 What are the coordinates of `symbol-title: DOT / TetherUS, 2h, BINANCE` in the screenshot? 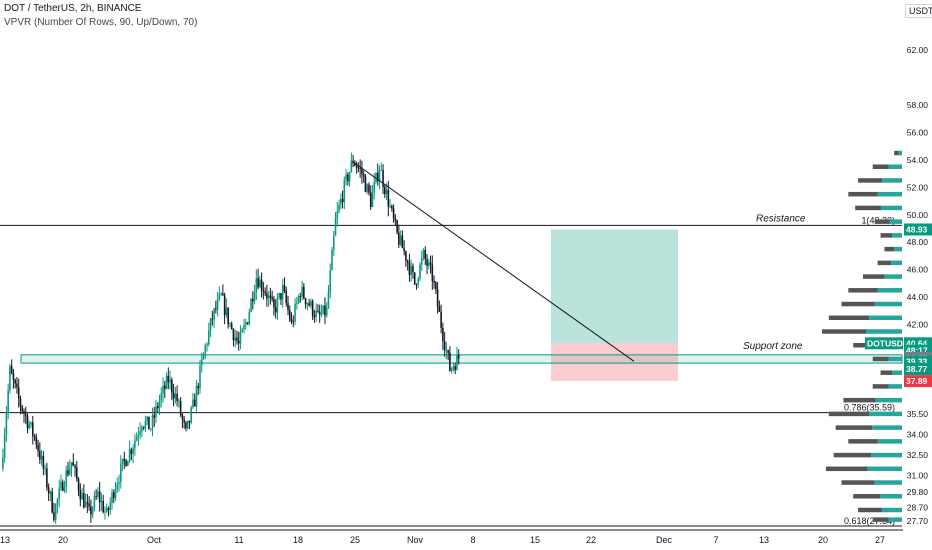 It's located at (73, 8).